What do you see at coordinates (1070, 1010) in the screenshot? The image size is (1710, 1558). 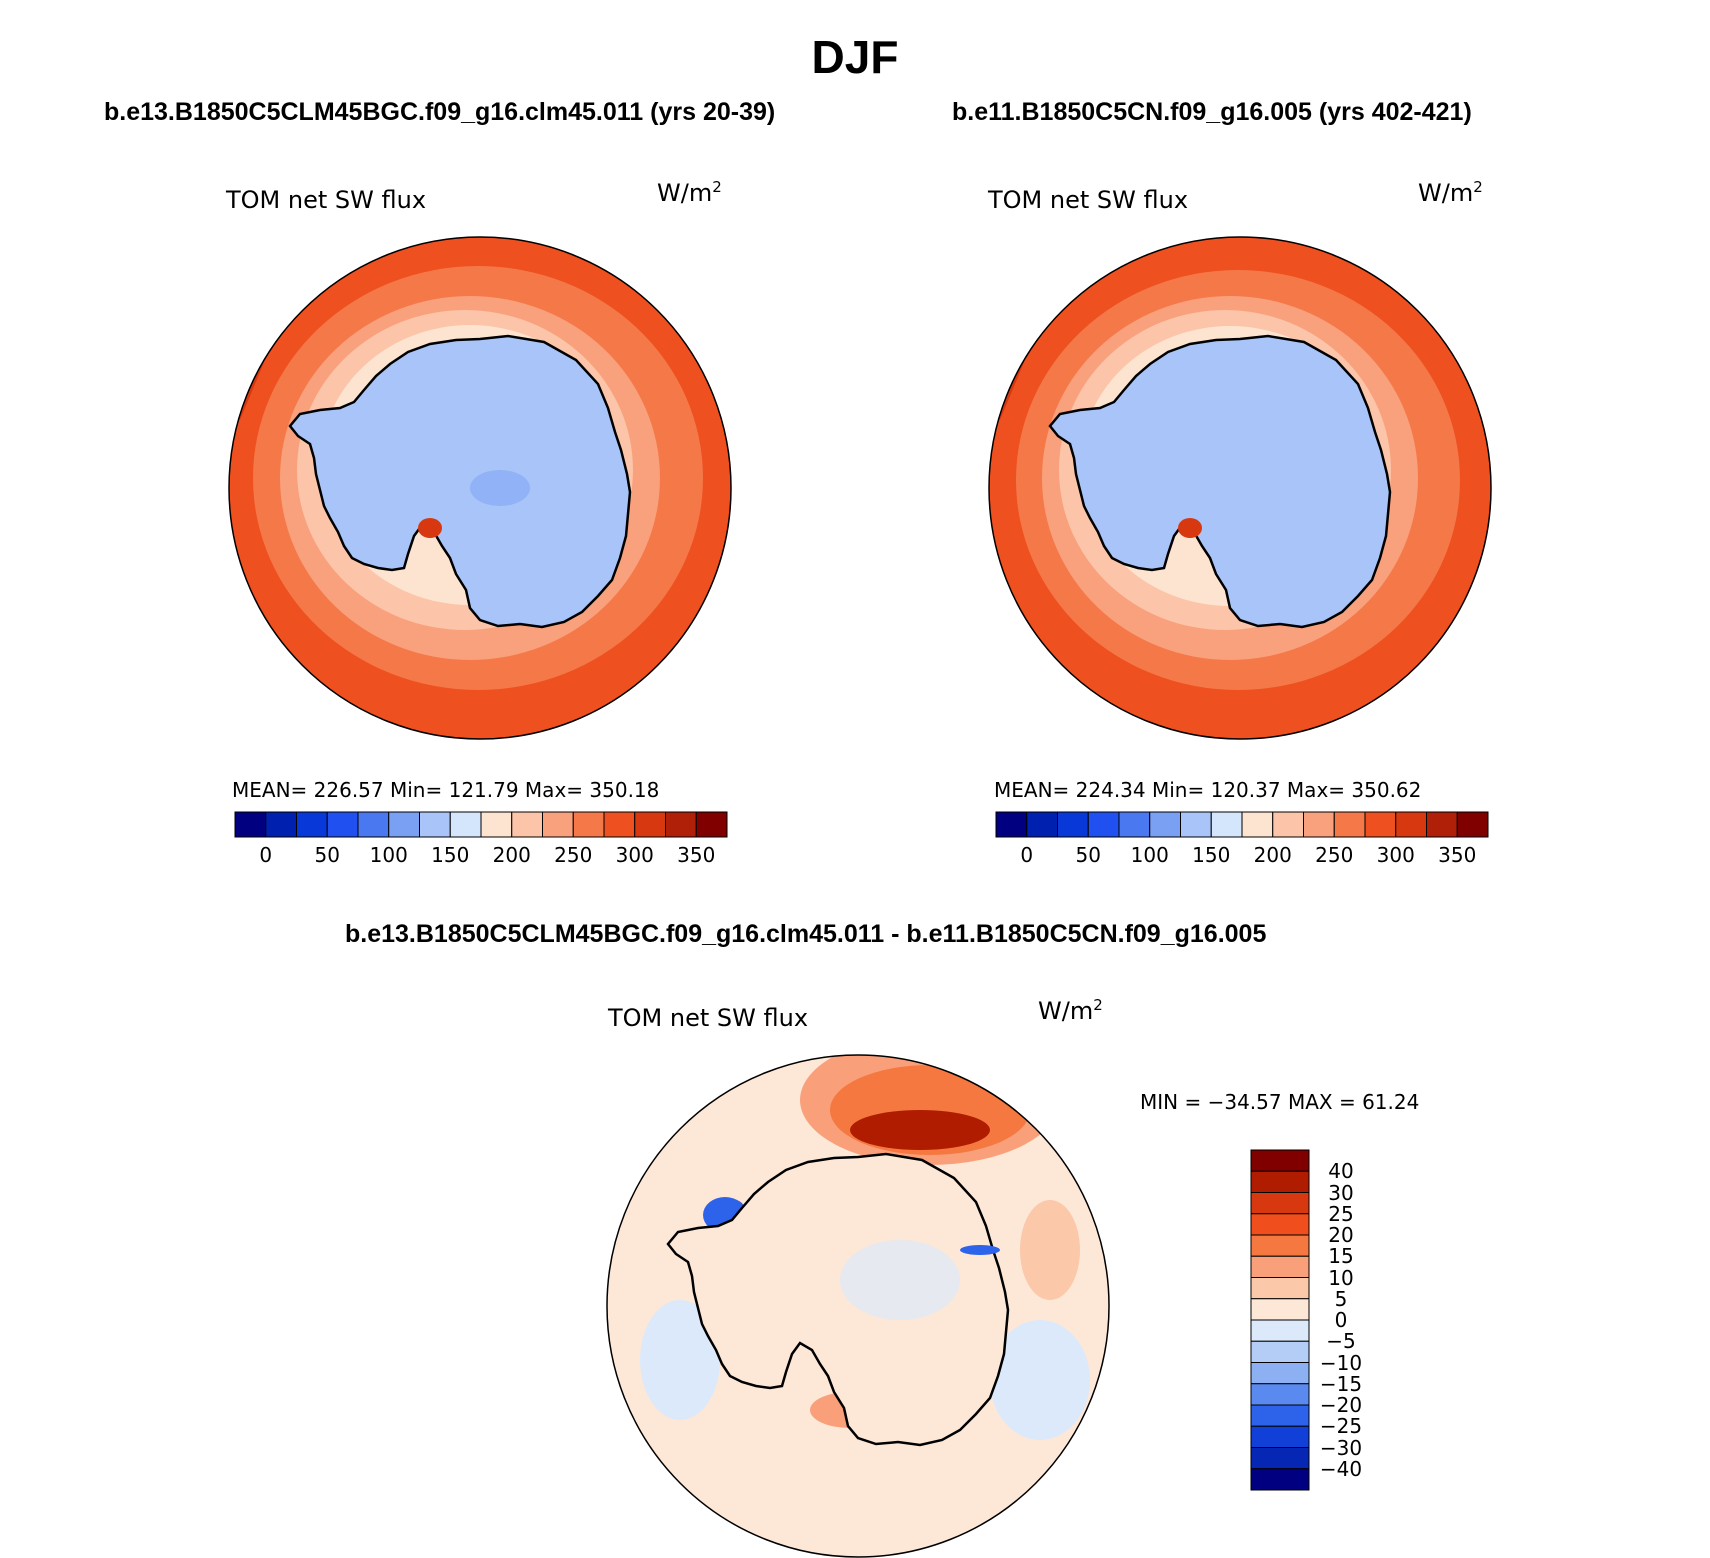 I see `diff-units: W/m2` at bounding box center [1070, 1010].